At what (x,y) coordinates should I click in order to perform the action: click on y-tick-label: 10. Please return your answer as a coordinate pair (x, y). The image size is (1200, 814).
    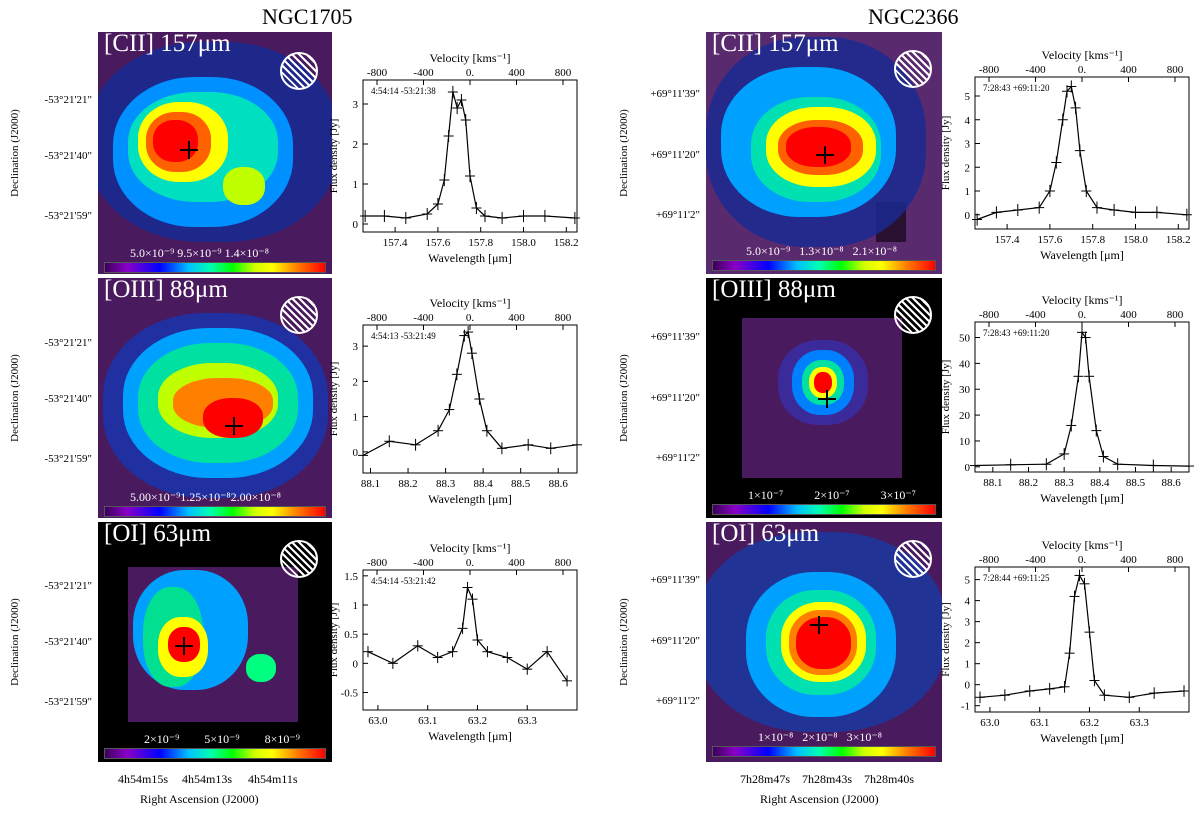
    Looking at the image, I should click on (965, 442).